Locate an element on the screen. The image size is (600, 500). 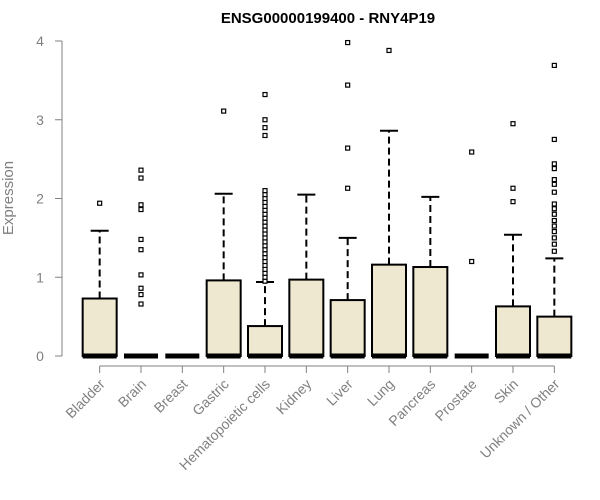
x-tick-label: Prostate is located at coordinates (456, 400).